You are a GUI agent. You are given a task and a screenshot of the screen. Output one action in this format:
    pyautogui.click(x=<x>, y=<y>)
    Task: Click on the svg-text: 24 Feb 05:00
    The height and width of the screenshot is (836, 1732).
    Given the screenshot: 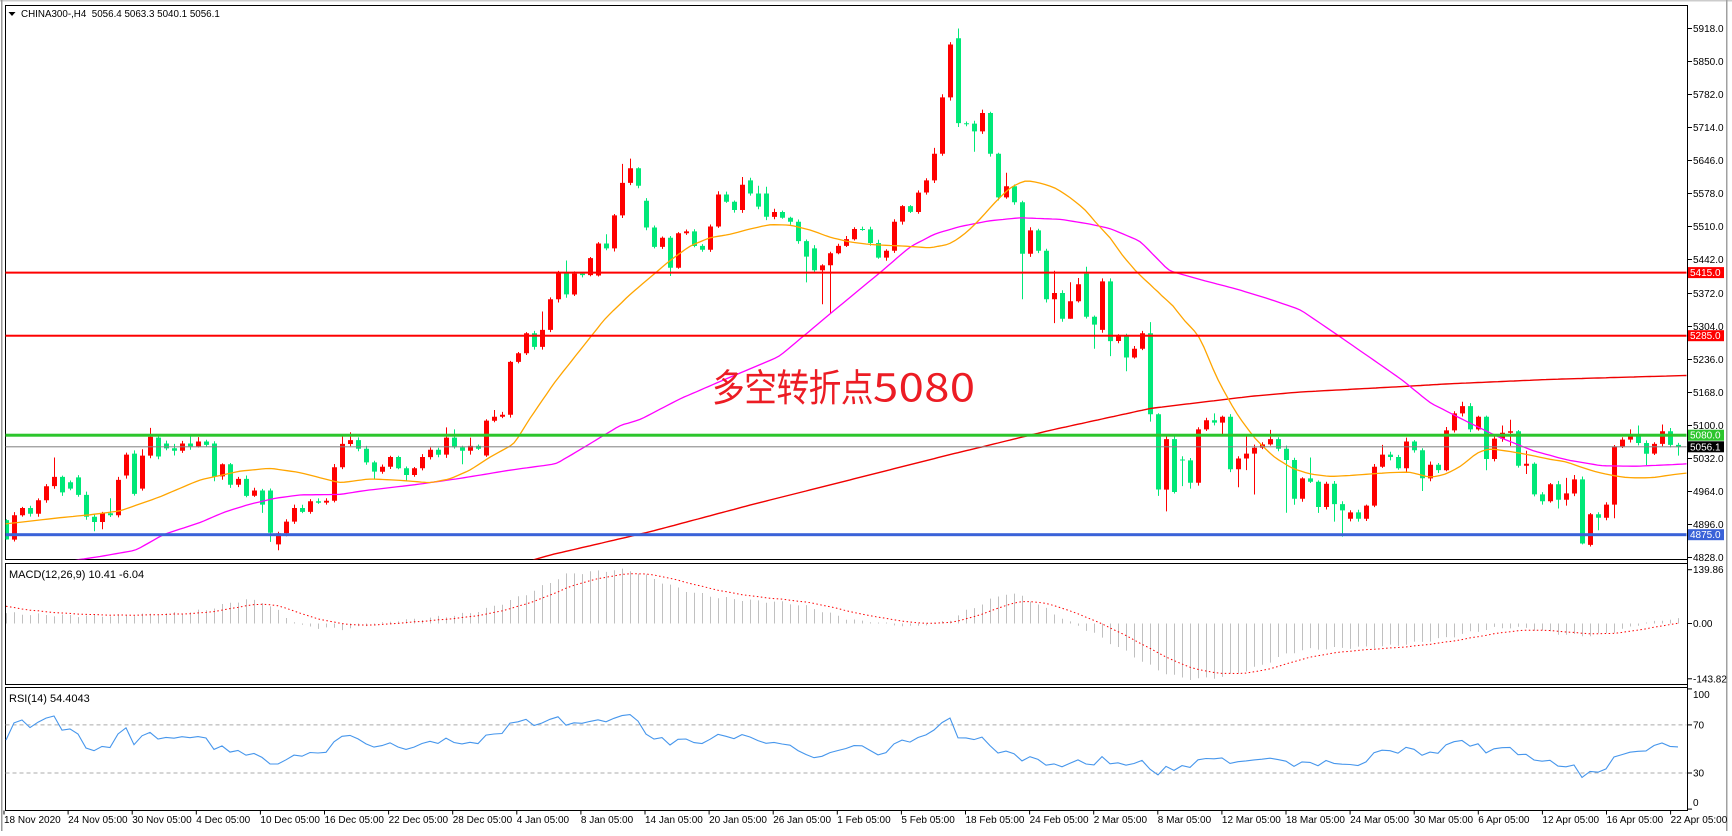 What is the action you would take?
    pyautogui.click(x=1059, y=820)
    